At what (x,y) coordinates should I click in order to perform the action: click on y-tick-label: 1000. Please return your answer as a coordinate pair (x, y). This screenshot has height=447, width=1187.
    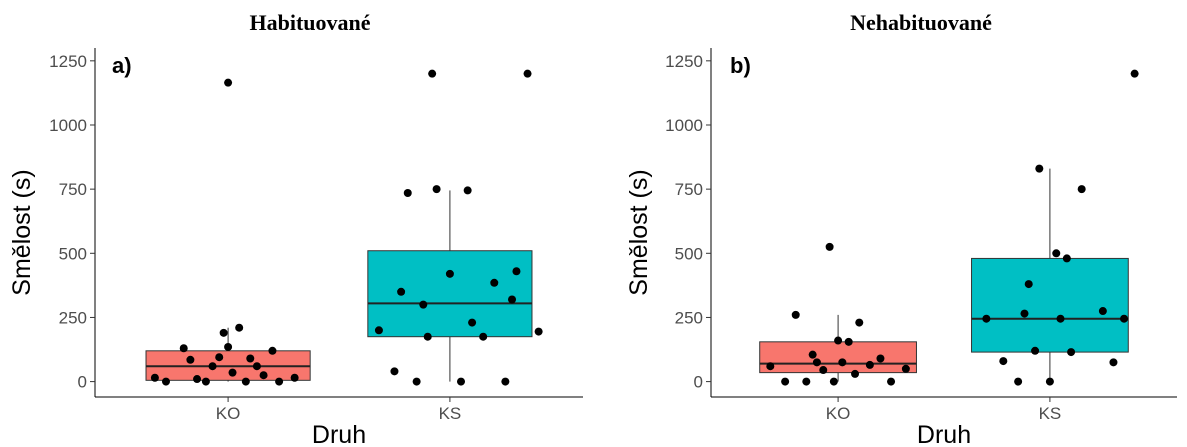
    Looking at the image, I should click on (684, 125).